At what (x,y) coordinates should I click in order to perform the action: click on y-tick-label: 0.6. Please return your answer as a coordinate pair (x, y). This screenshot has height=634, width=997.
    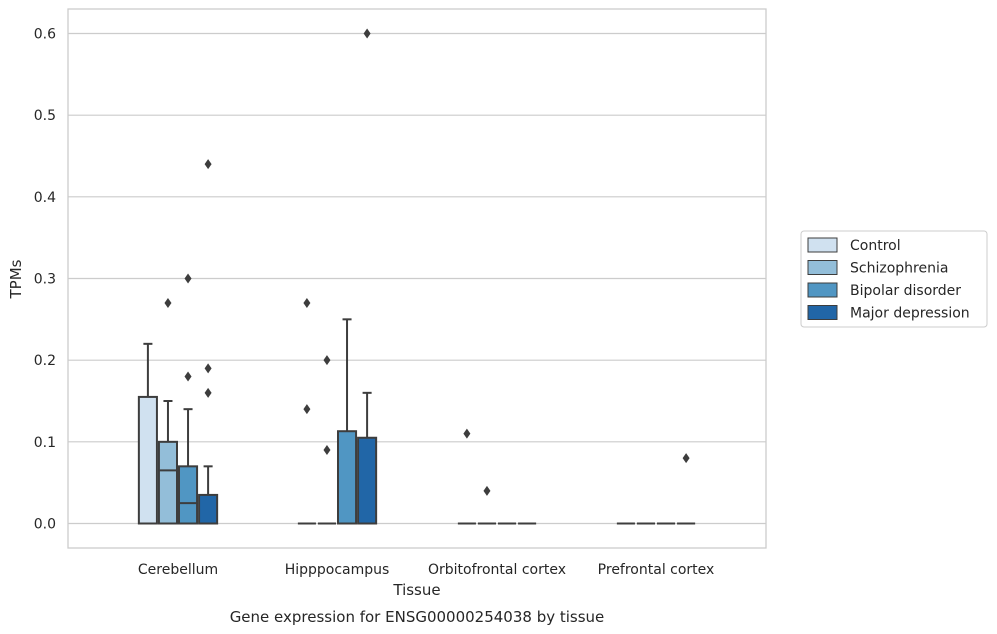
    Looking at the image, I should click on (45, 35).